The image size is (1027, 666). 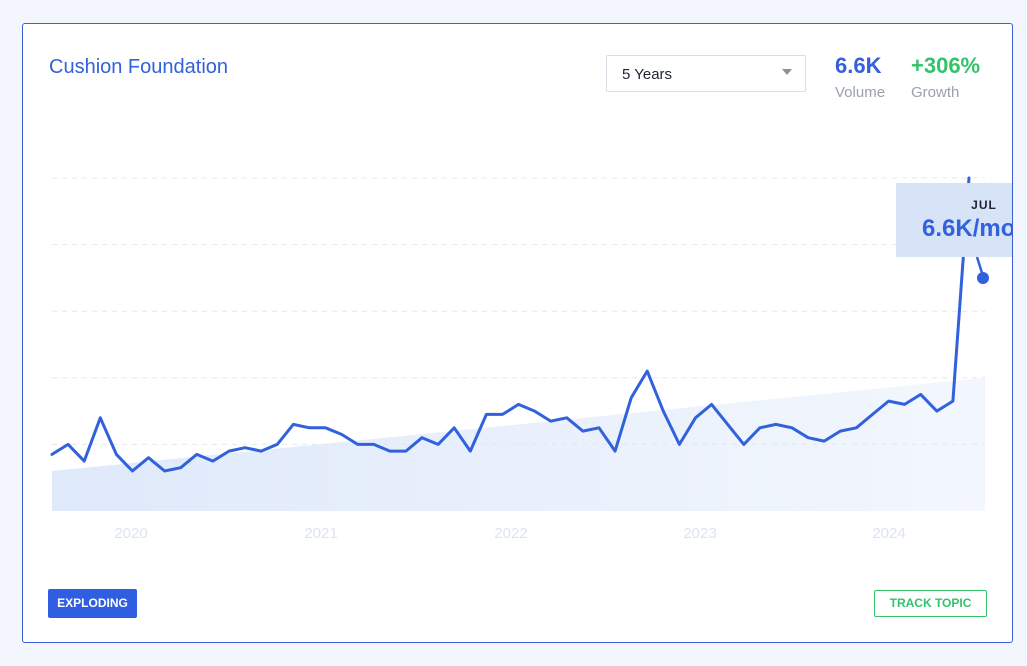 I want to click on x-tick-label: 2023, so click(x=699, y=533).